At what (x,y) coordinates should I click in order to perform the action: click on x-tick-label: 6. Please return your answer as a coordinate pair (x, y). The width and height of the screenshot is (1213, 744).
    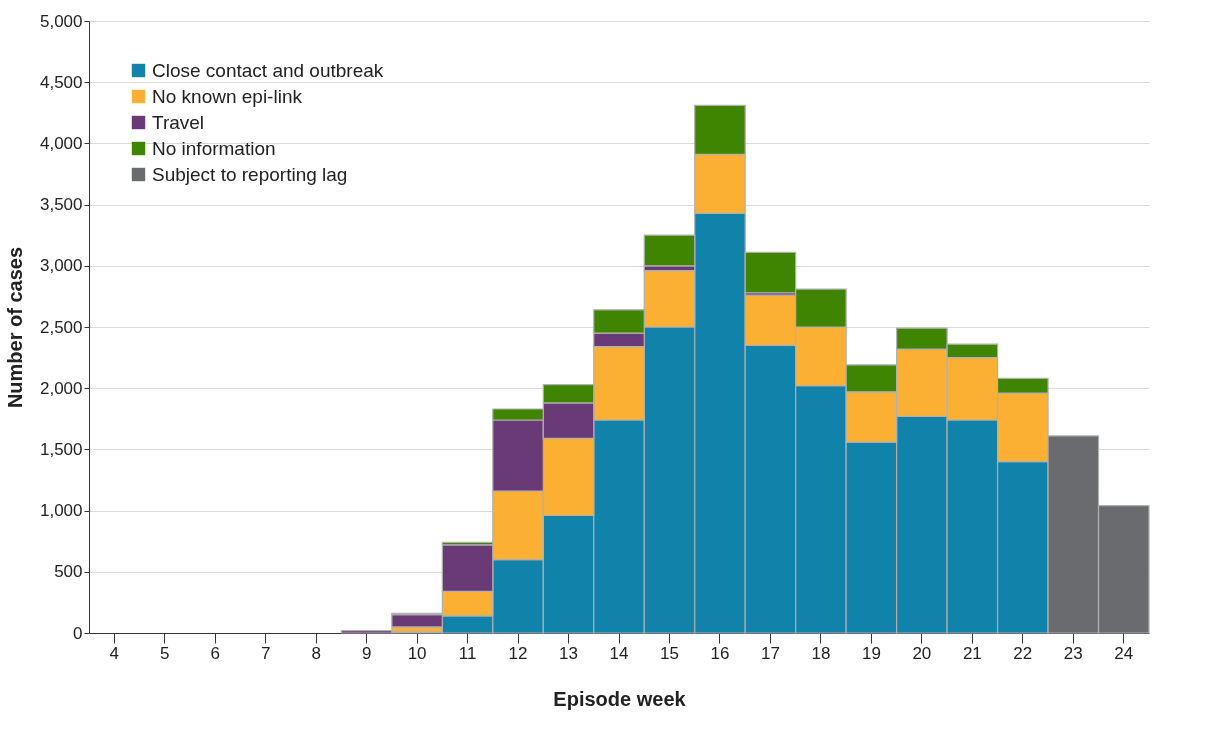
    Looking at the image, I should click on (215, 653).